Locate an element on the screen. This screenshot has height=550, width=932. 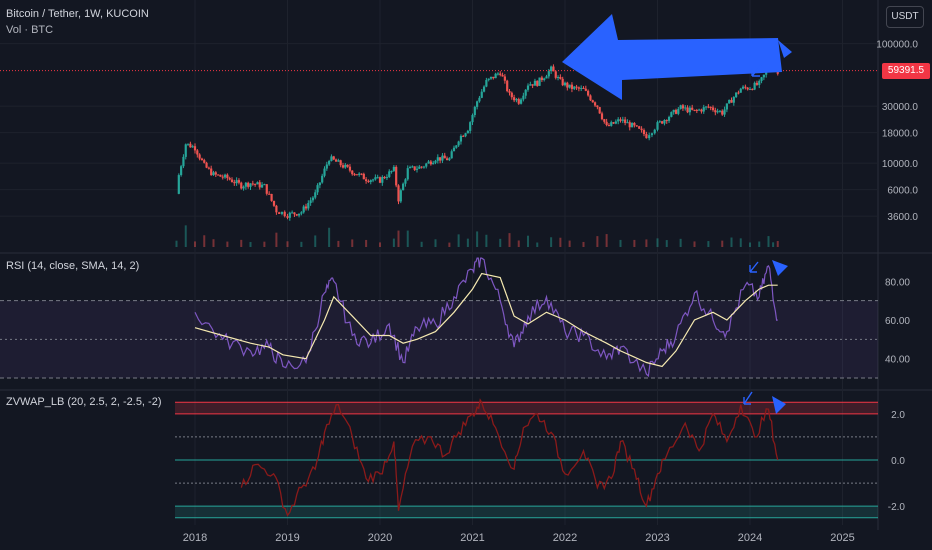
price-tick-label: 18000.0 is located at coordinates (900, 134).